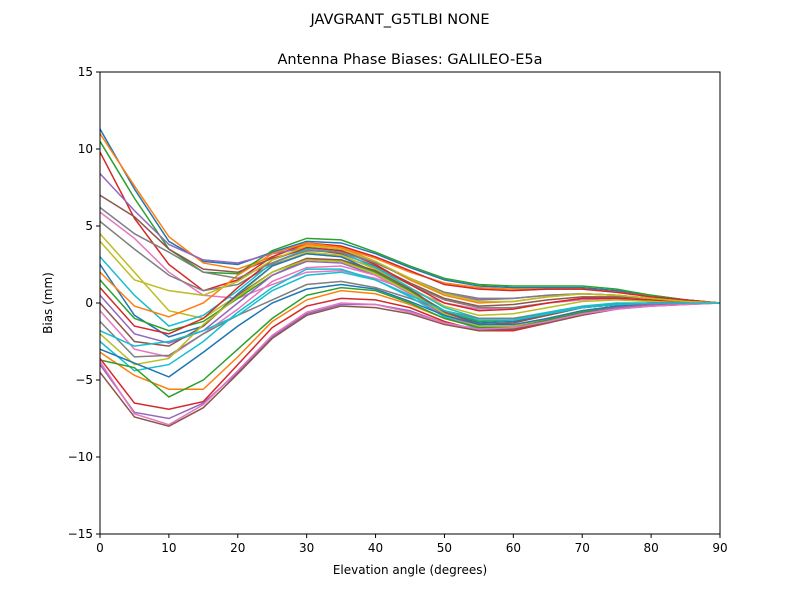  What do you see at coordinates (650, 548) in the screenshot?
I see `x-tick-label: 80` at bounding box center [650, 548].